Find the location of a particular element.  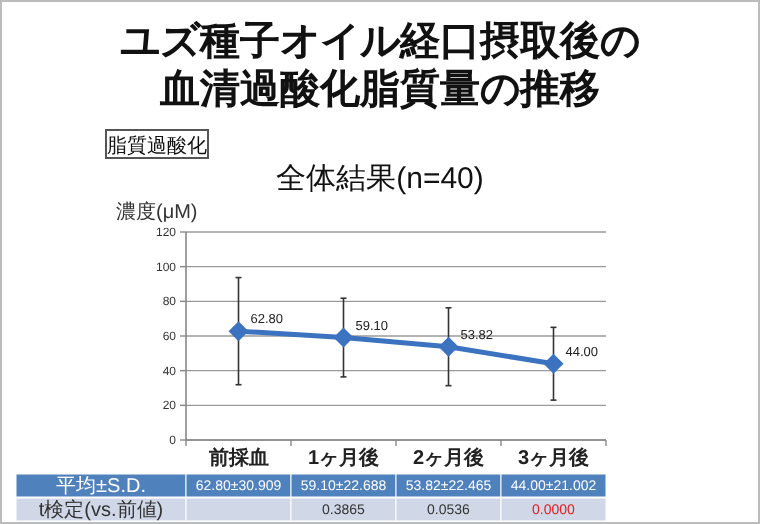

text: t検定(vs.前値) is located at coordinates (101, 510).